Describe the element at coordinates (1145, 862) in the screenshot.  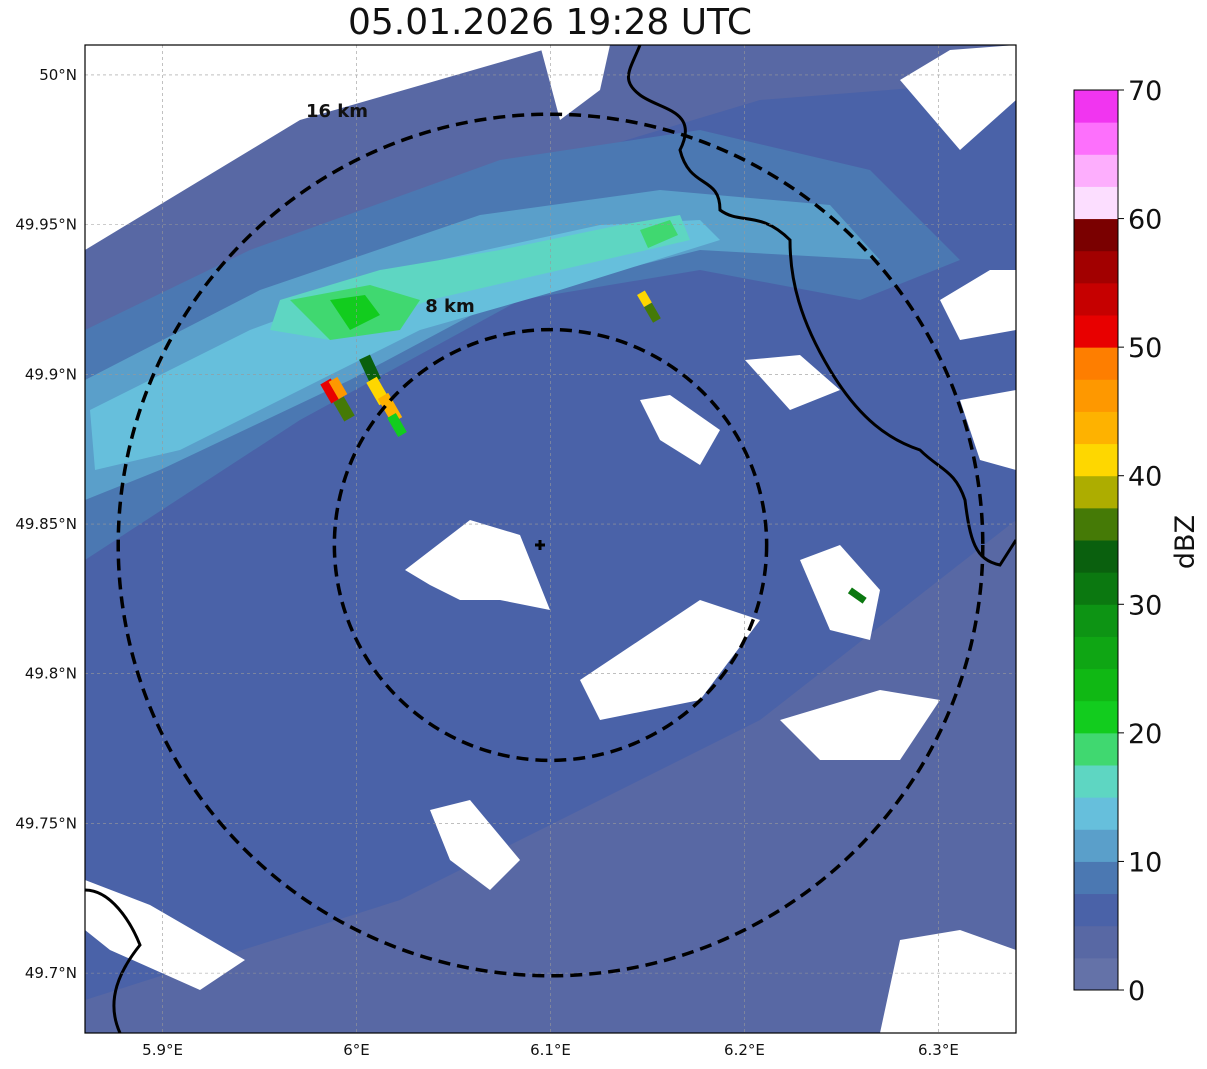
I see `colorbar-tick-label: 10` at that location.